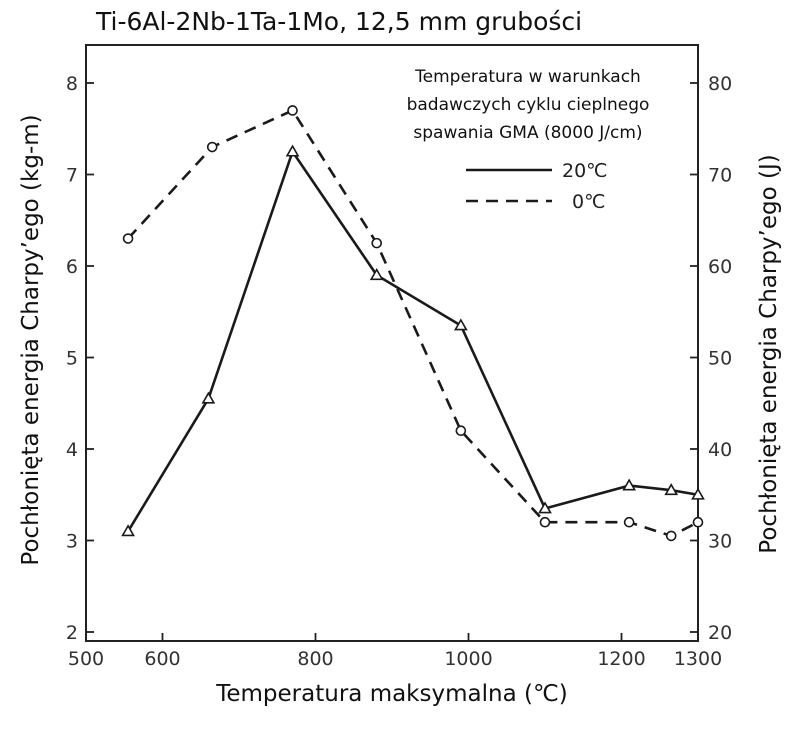 The image size is (803, 737). What do you see at coordinates (31, 339) in the screenshot?
I see `y-axis-label-left: Pochłonięta energia Charpy’ego (kg-m)` at bounding box center [31, 339].